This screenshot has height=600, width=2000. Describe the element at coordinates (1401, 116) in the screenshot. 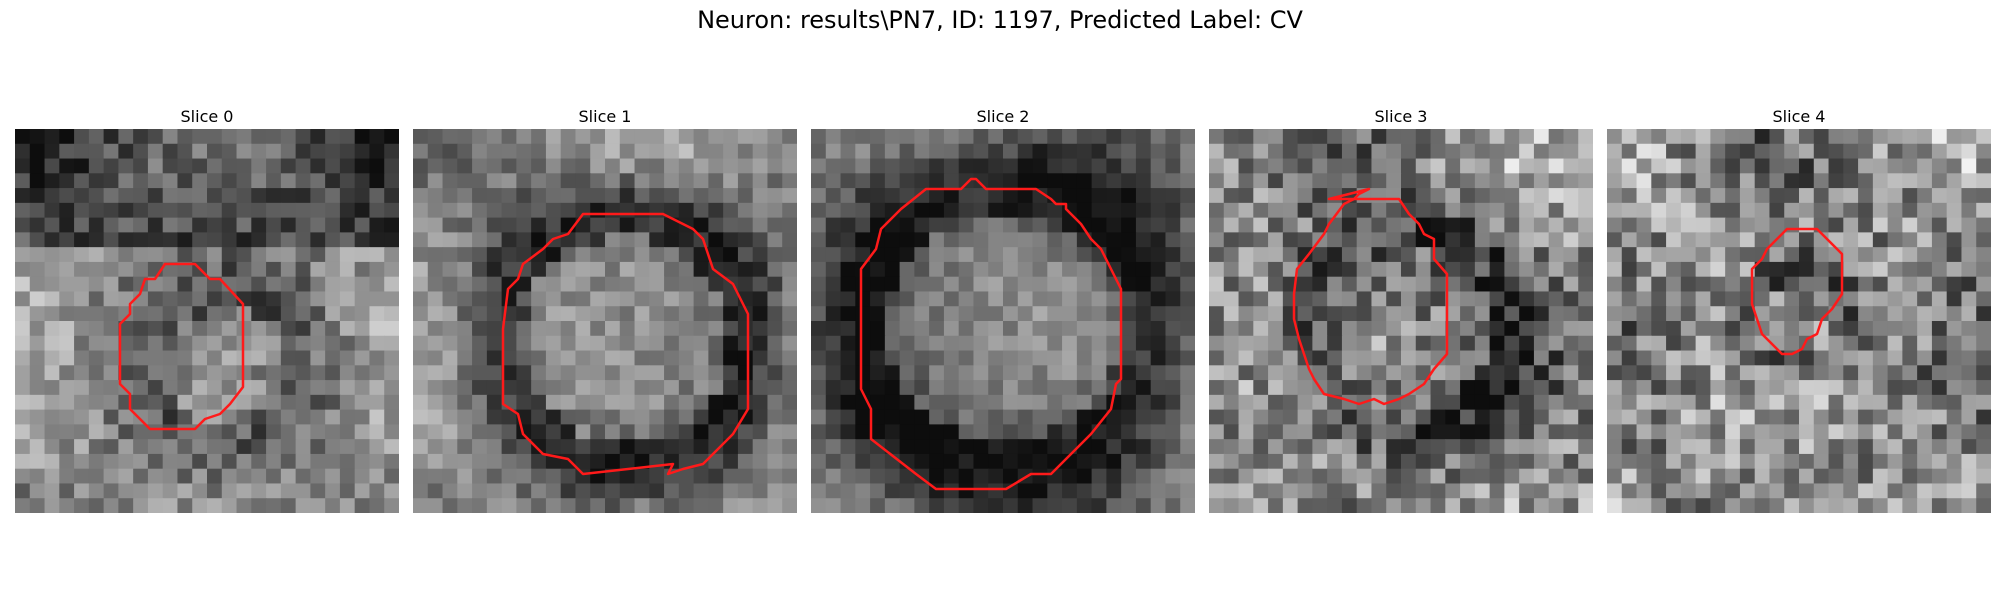

I see `slice-title: Slice 3` at that location.